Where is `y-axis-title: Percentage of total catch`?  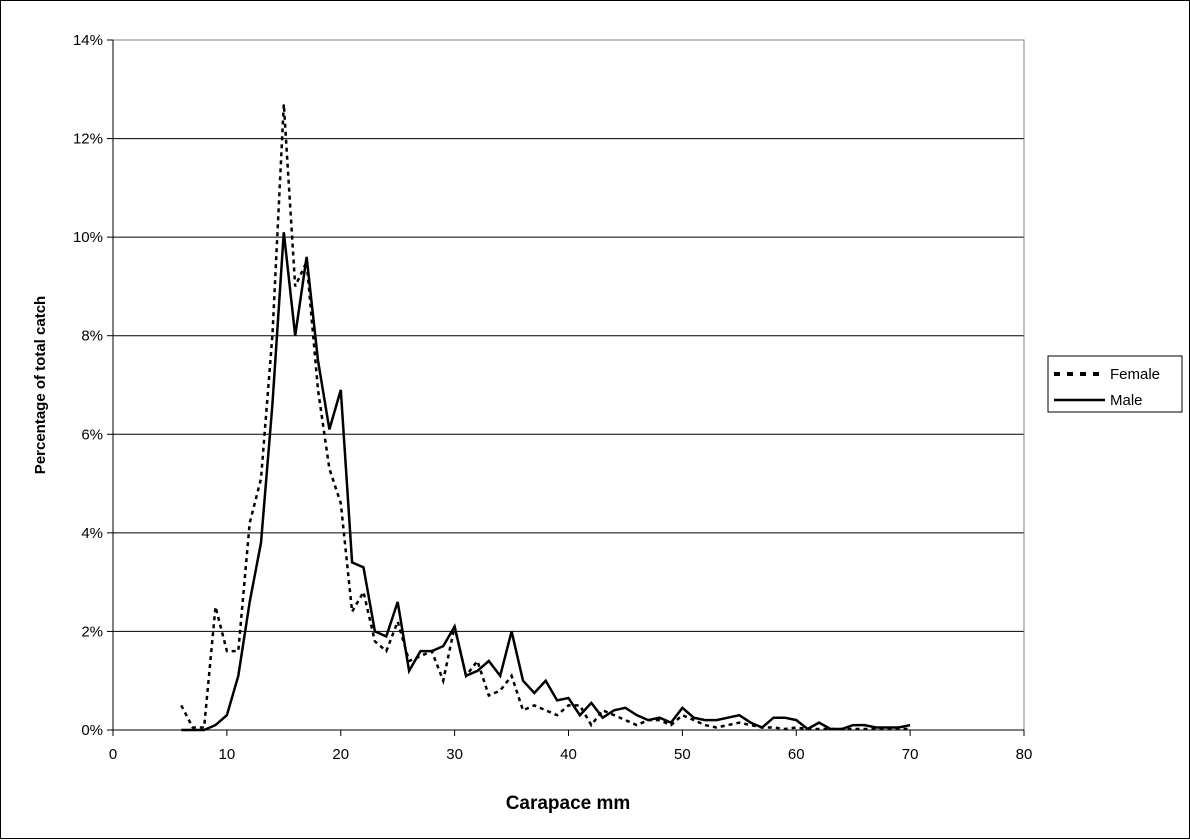 y-axis-title: Percentage of total catch is located at coordinates (40, 385).